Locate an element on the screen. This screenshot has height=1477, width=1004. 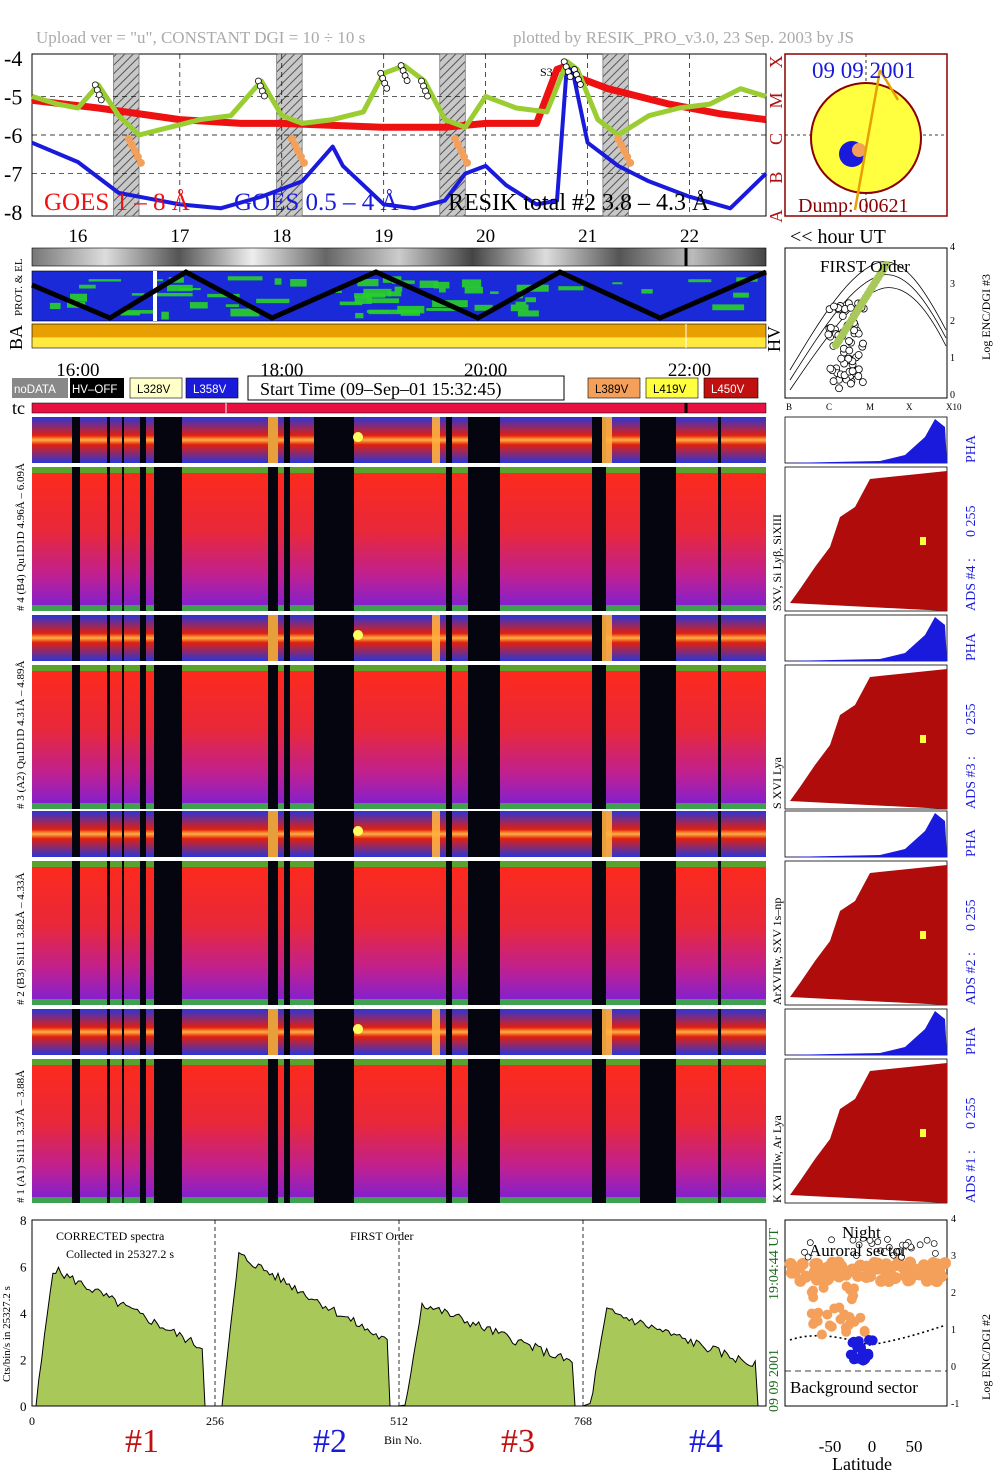
lat-auroral: Auroral sector is located at coordinates (858, 1250).